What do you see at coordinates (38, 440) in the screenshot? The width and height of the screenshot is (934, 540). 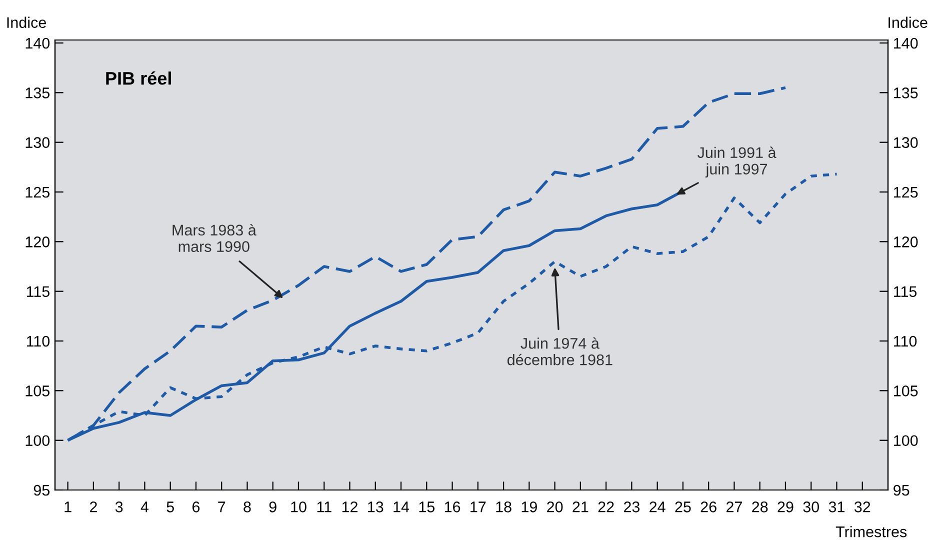 I see `y-tick-label: 100` at bounding box center [38, 440].